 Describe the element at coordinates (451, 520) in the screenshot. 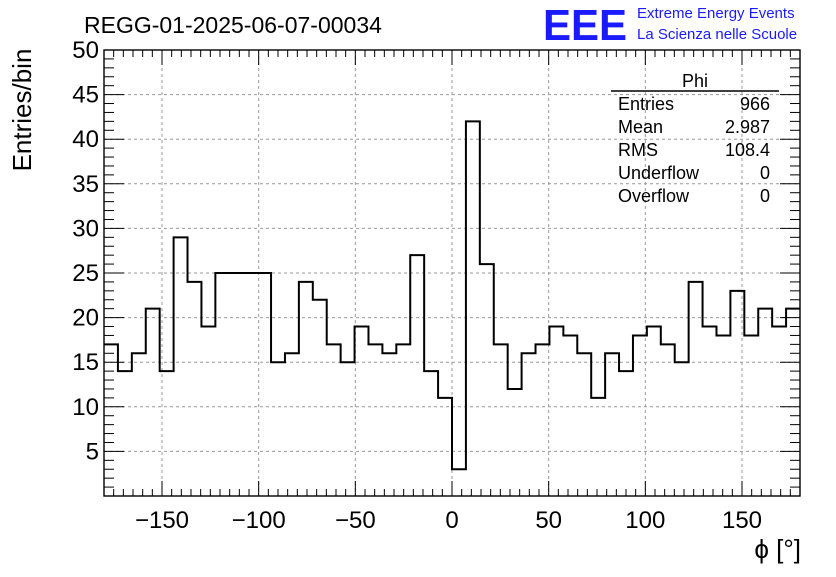

I see `x-tick-label: 0` at that location.